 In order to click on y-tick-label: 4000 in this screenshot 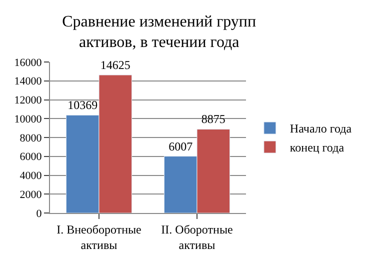, I will do `click(31, 176)`.